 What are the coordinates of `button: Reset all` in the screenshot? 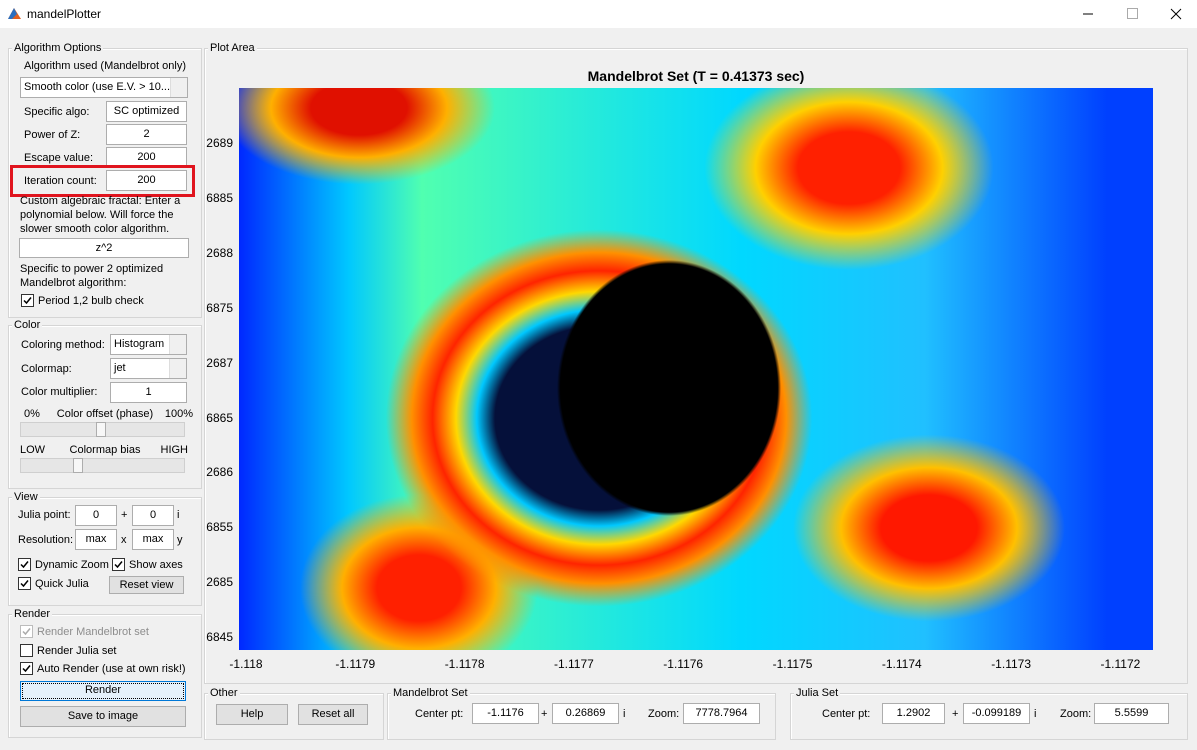 It's located at (333, 714).